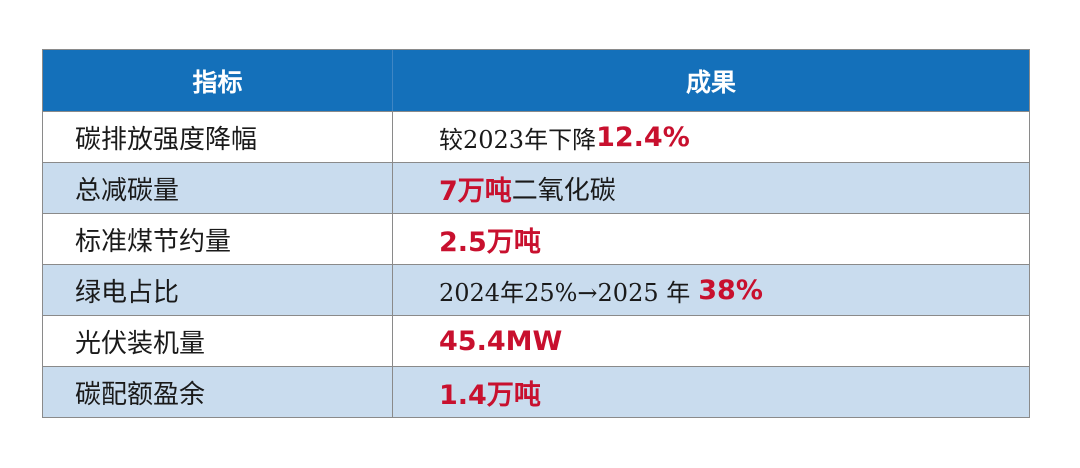 This screenshot has width=1080, height=468. Describe the element at coordinates (501, 341) in the screenshot. I see `result-highlight: 45.4MW` at that location.